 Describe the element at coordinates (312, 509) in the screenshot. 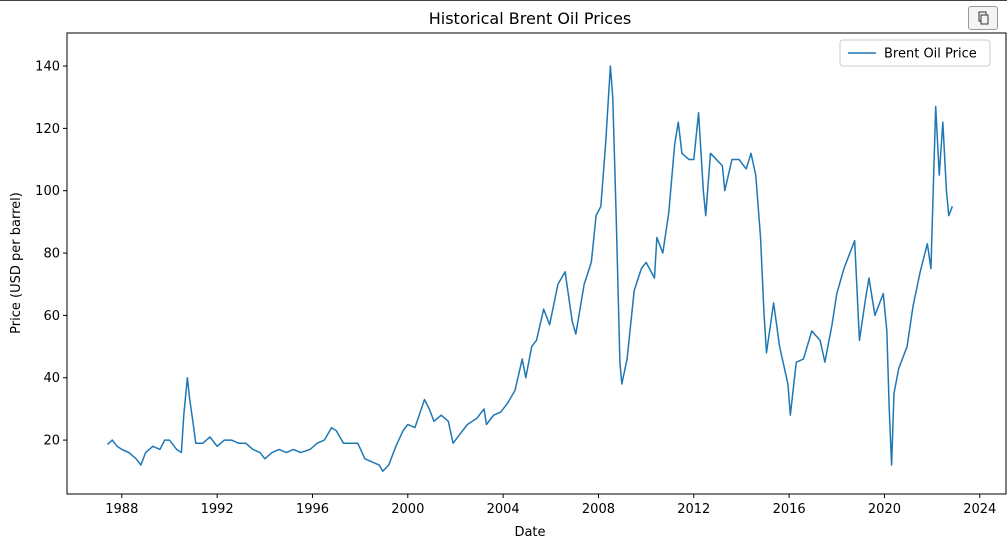

I see `x-tick-label: 1996` at that location.